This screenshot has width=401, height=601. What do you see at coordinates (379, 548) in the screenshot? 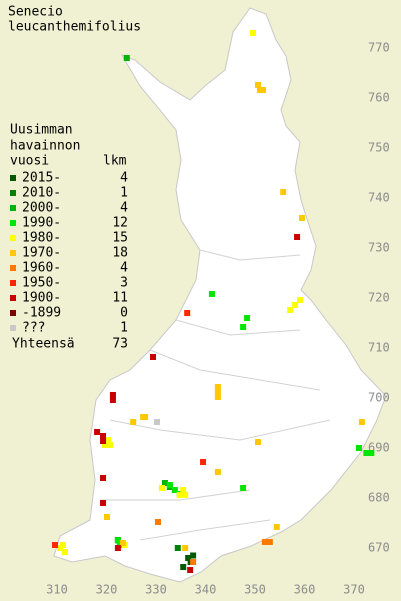
I see `y-tick-label: 670` at bounding box center [379, 548].